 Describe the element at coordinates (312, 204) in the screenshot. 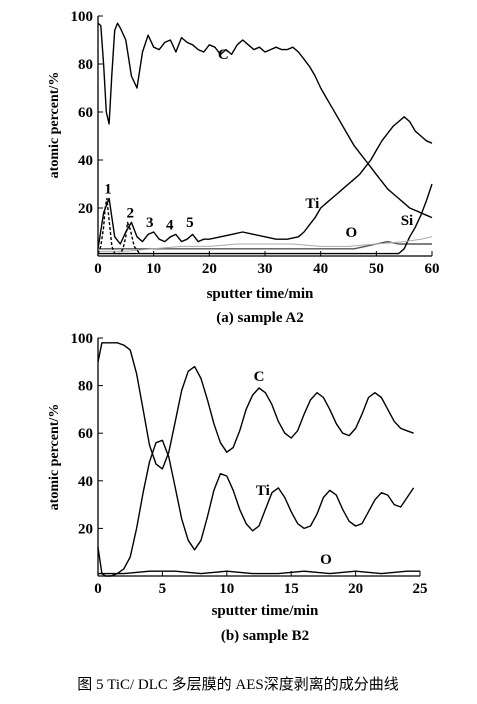

I see `panel-a-annotation-ti: Ti` at that location.